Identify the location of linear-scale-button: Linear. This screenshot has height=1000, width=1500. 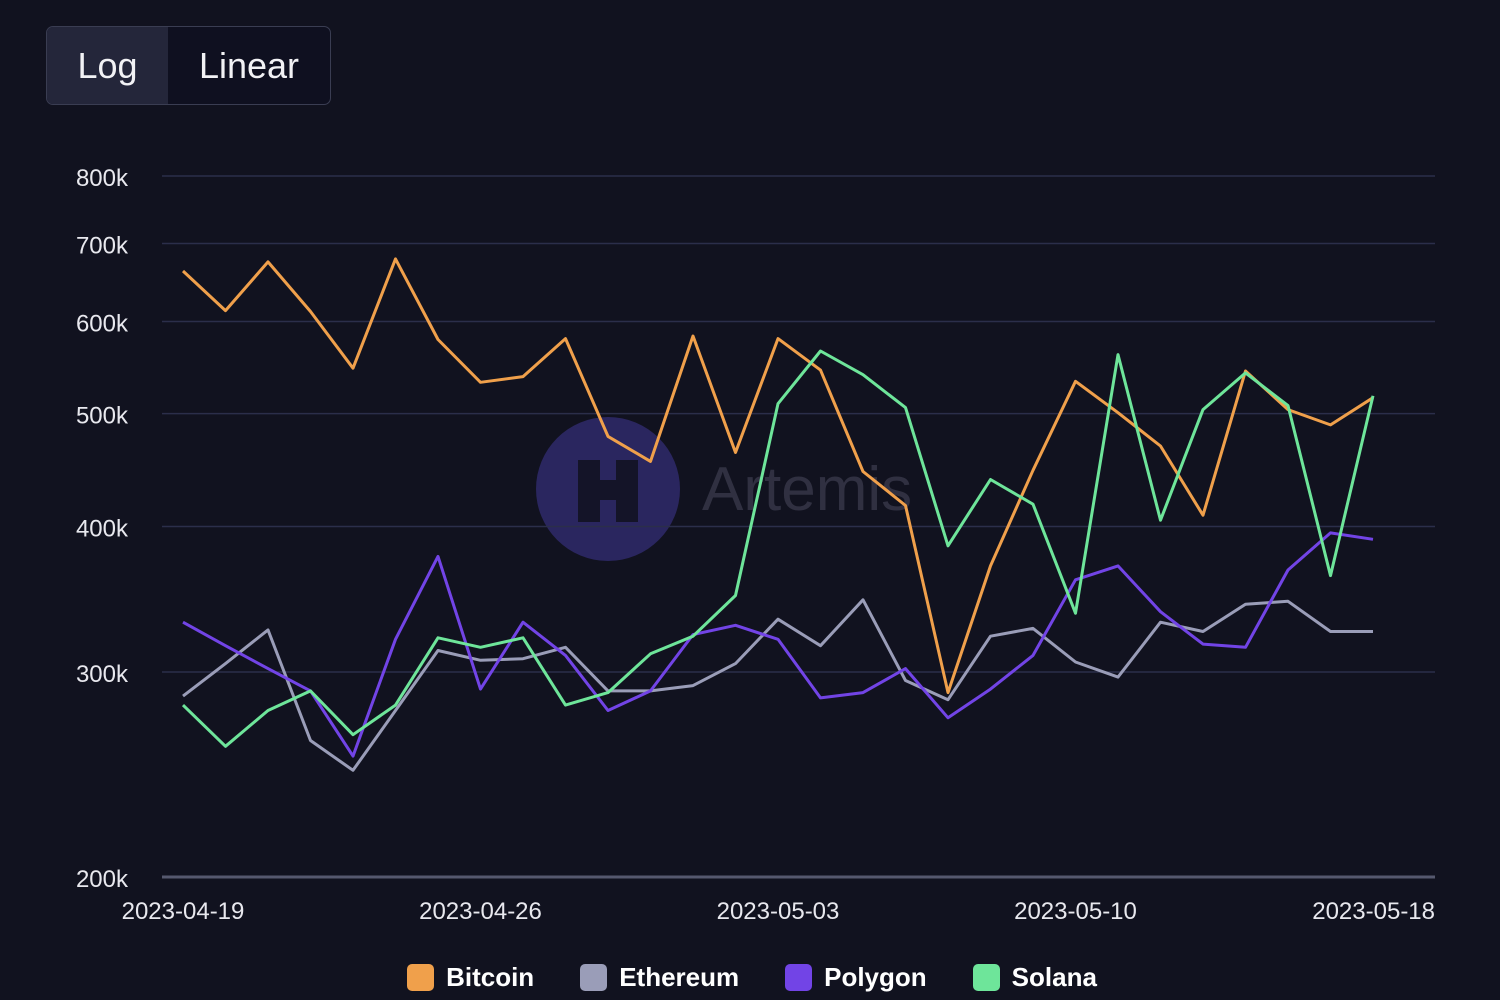
(249, 65).